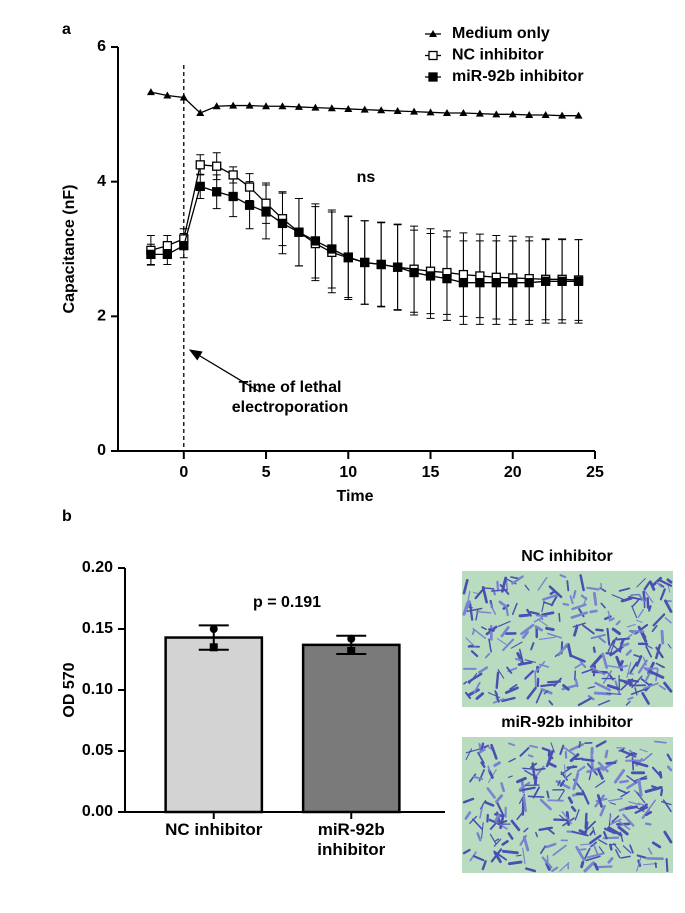 Image resolution: width=685 pixels, height=913 pixels. Describe the element at coordinates (518, 76) in the screenshot. I see `legend-label: miR-92b inhibitor` at that location.